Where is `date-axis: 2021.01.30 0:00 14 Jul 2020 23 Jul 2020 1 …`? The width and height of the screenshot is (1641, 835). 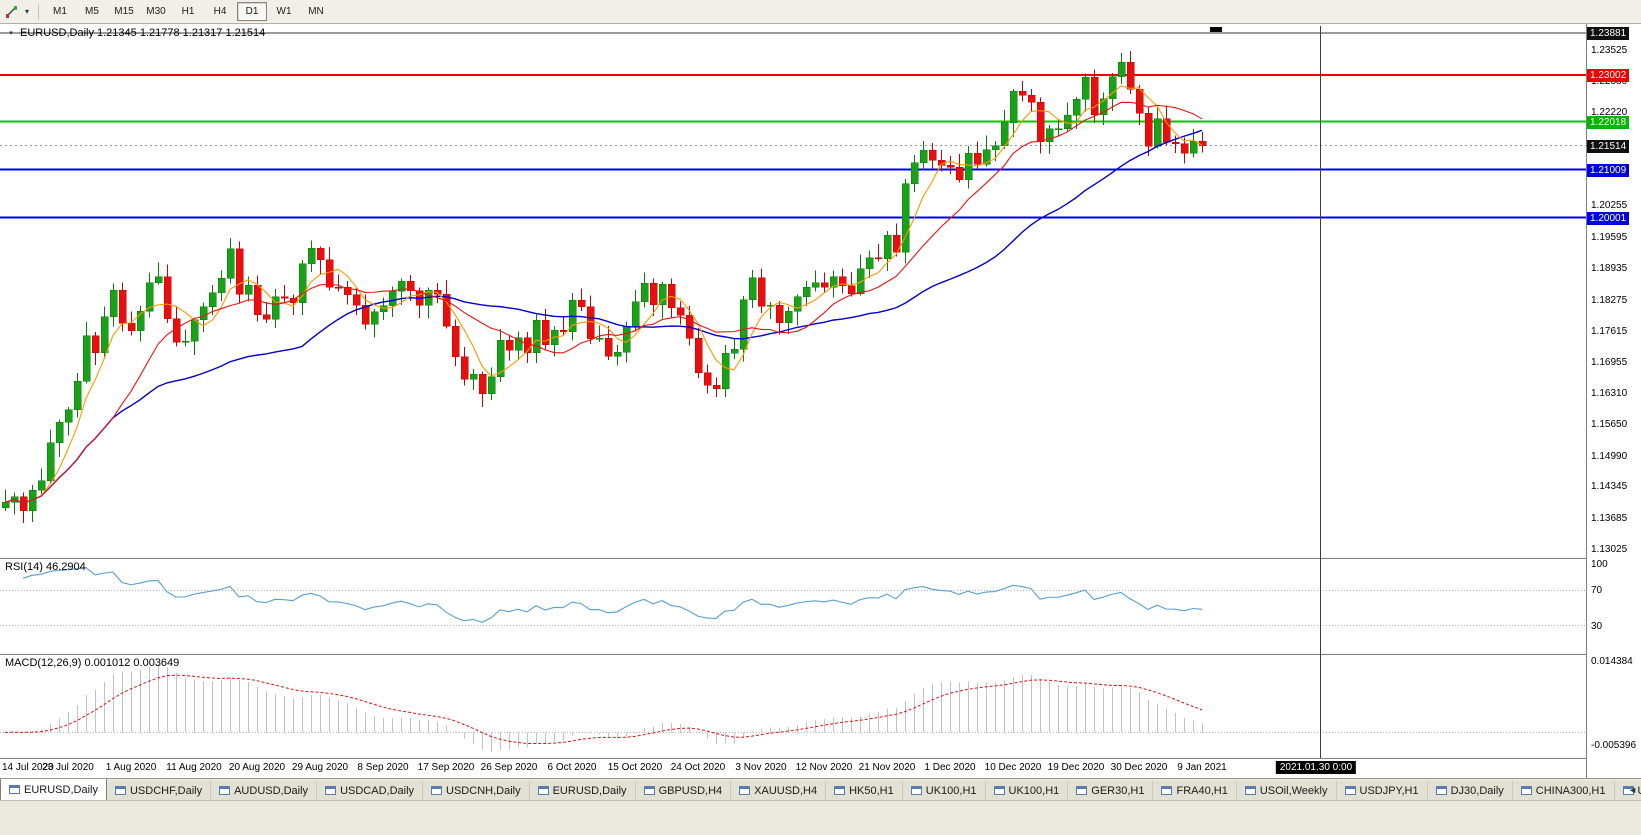
date-axis: 2021.01.30 0:00 14 Jul 2020 23 Jul 2020 1 … is located at coordinates (793, 768).